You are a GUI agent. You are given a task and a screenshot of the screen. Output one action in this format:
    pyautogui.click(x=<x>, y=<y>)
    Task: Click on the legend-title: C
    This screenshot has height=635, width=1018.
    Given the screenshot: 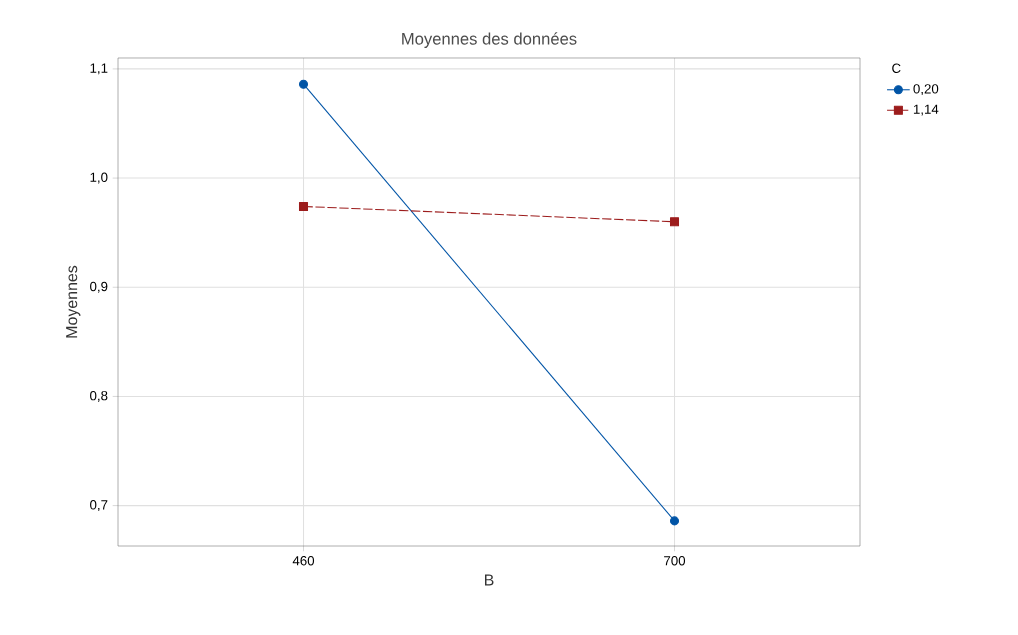 What is the action you would take?
    pyautogui.click(x=896, y=68)
    